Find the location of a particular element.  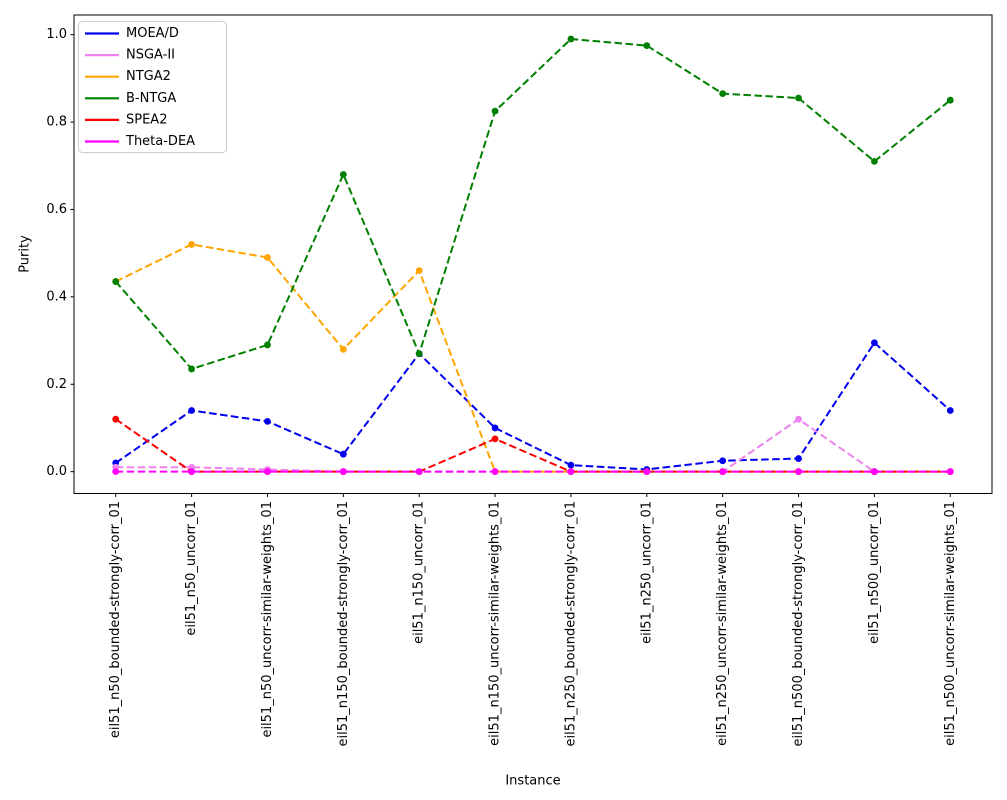

legend-item-SPEA2: SPEA2 is located at coordinates (126, 119).